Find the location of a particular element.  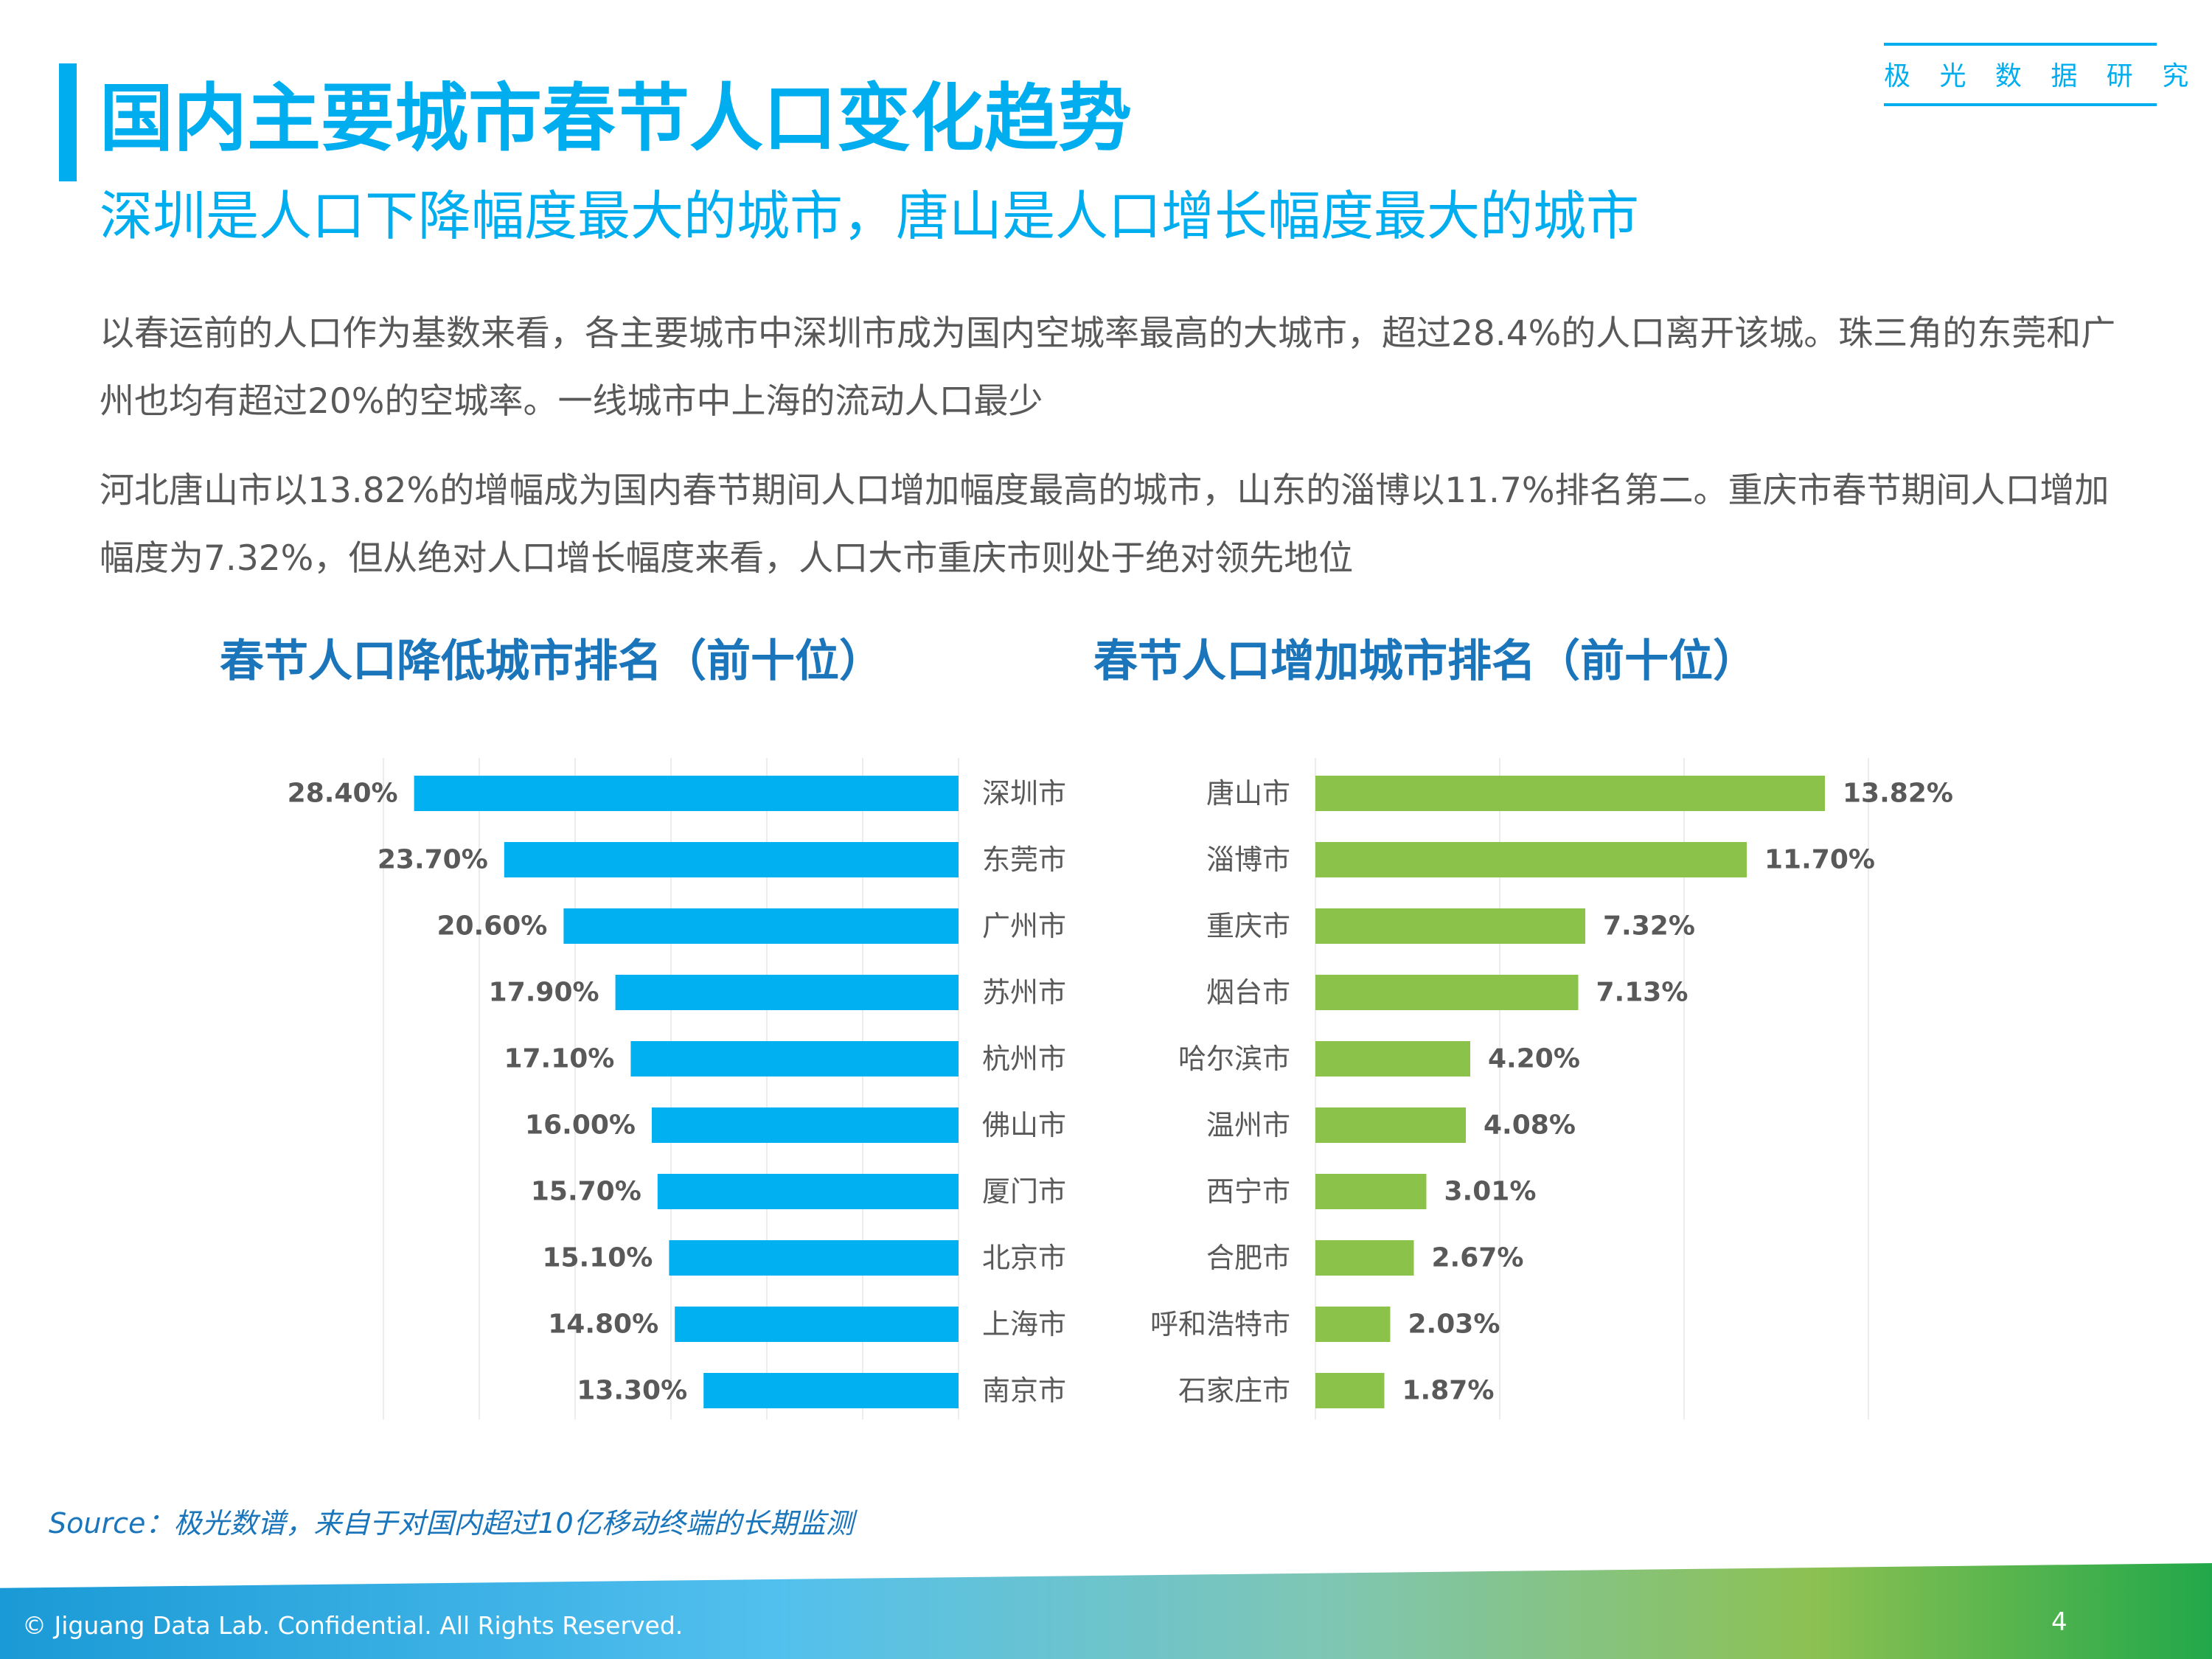

data-label: 13.30% is located at coordinates (632, 1391).